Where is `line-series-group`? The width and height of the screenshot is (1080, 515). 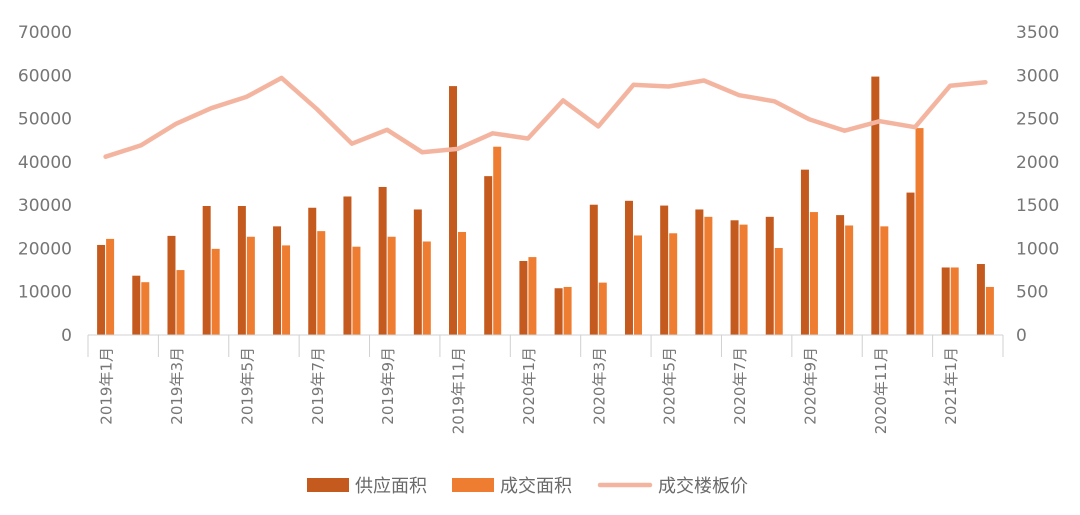
line-series-group is located at coordinates (545, 117).